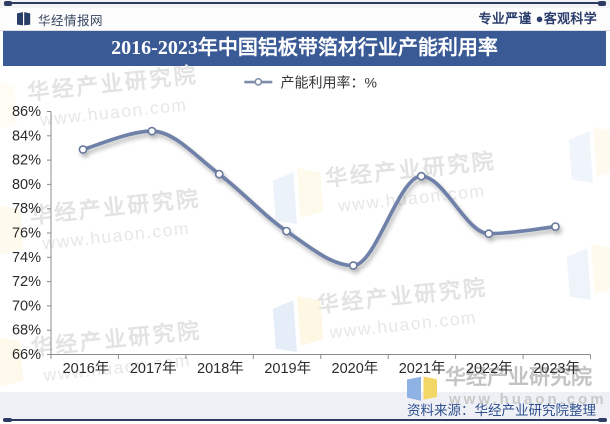  Describe the element at coordinates (86, 368) in the screenshot. I see `svg-text: 2016年` at that location.